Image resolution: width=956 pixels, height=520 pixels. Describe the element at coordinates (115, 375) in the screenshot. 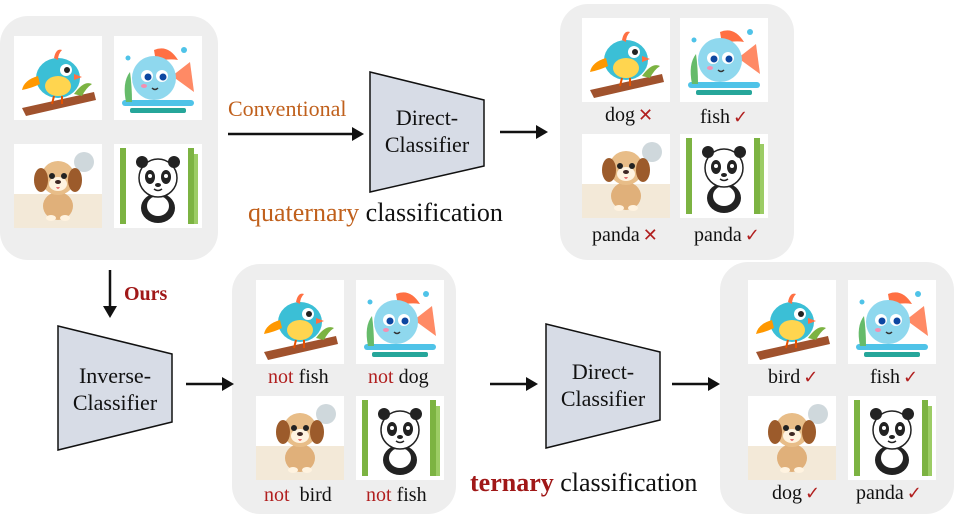

I see `inverse-classifier-line1: Inverse-` at that location.